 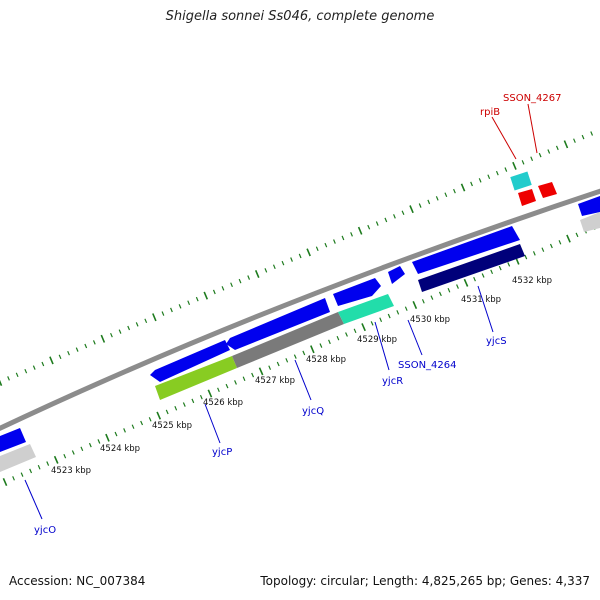 What do you see at coordinates (430, 320) in the screenshot?
I see `kbp-label-4530: 4530 kbp` at bounding box center [430, 320].